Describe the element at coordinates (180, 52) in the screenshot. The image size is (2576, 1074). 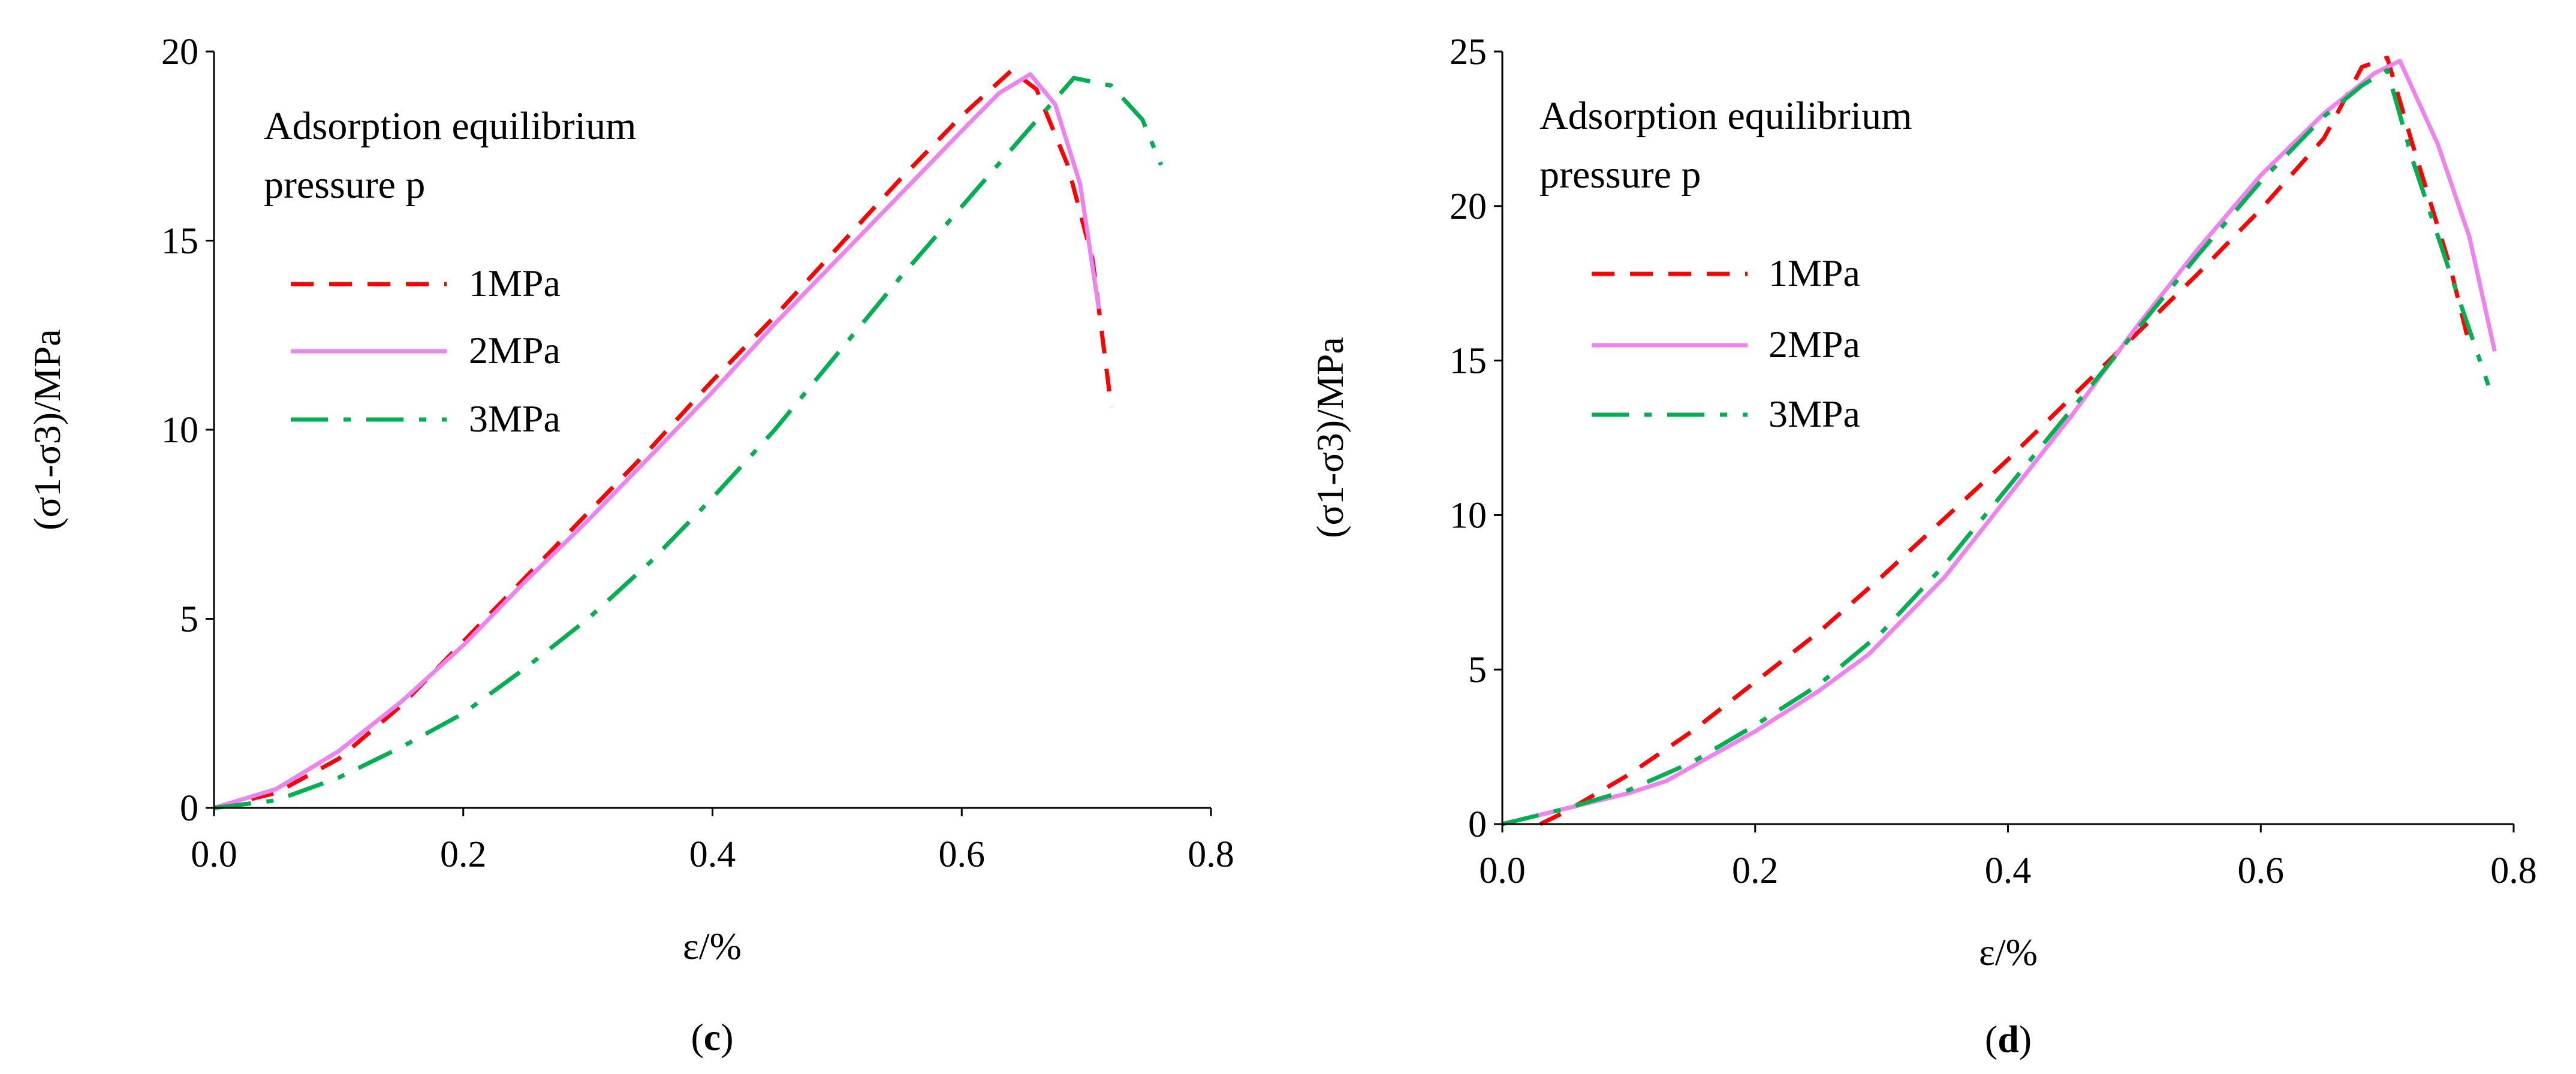
I see `panel-c-y-tick-label: 20` at that location.